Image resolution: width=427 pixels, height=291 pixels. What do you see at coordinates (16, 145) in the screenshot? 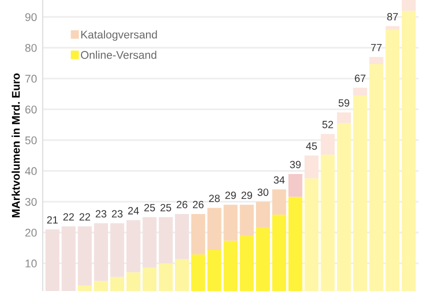
I see `y-axis-title: MArktvolumen in Mrd. Euro` at bounding box center [16, 145].